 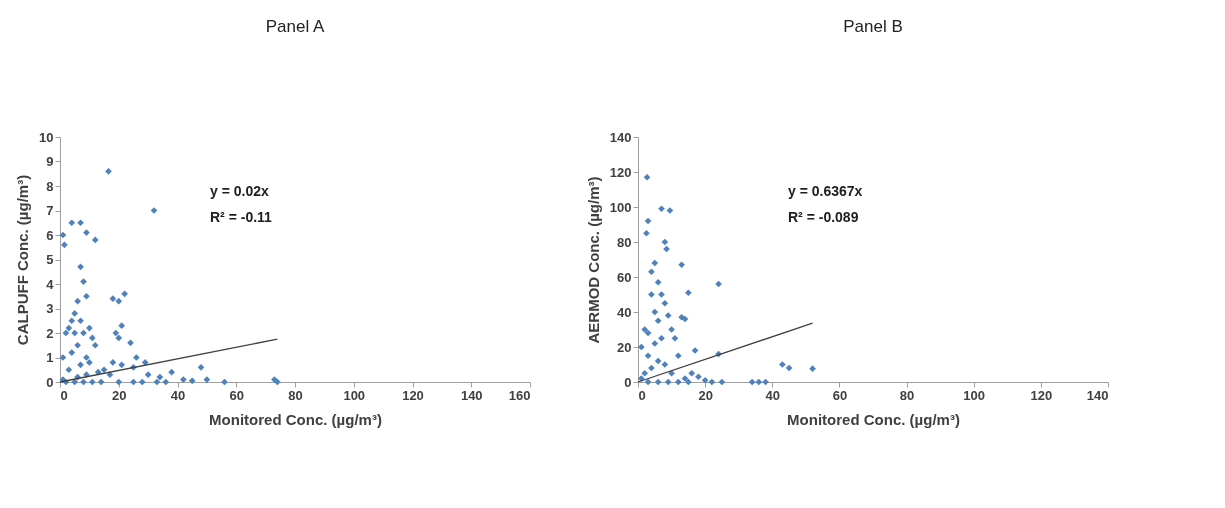 I want to click on y-tick-label: 100, so click(x=620, y=207).